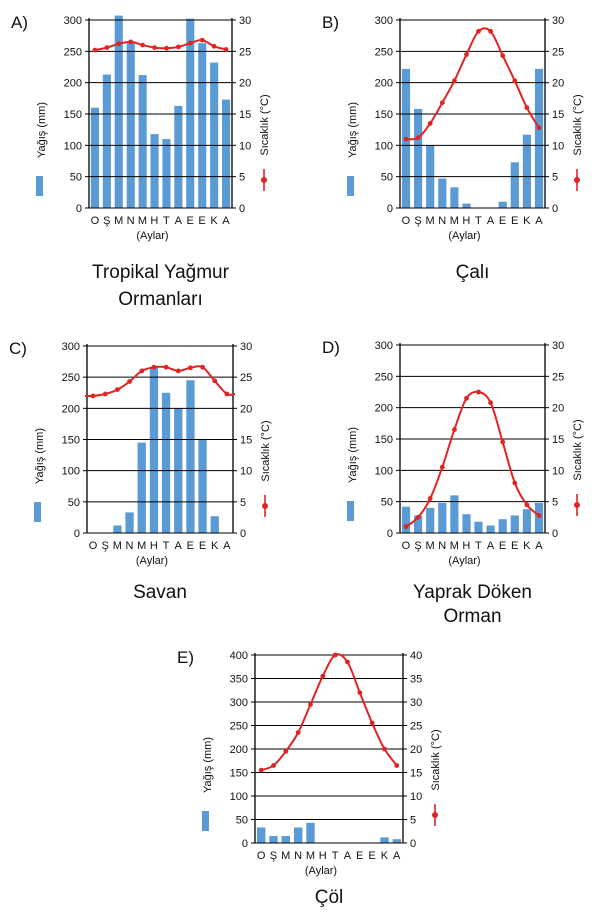 The image size is (603, 917). What do you see at coordinates (18, 348) in the screenshot?
I see `panel-letter: C)` at bounding box center [18, 348].